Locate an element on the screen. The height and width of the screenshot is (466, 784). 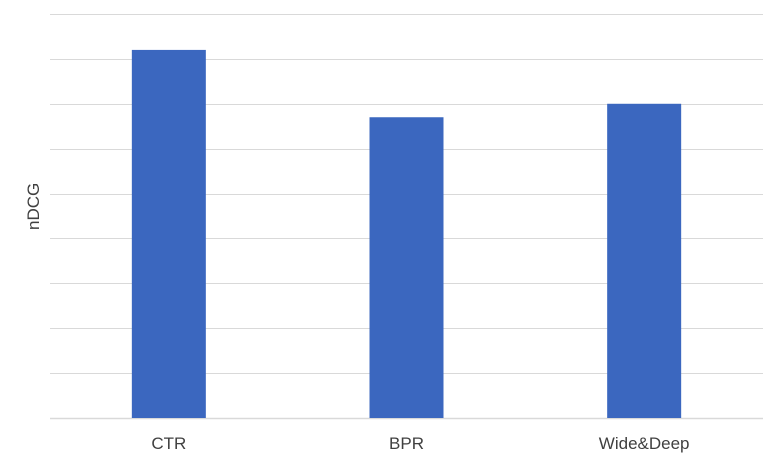
bar-wide-deep is located at coordinates (644, 261).